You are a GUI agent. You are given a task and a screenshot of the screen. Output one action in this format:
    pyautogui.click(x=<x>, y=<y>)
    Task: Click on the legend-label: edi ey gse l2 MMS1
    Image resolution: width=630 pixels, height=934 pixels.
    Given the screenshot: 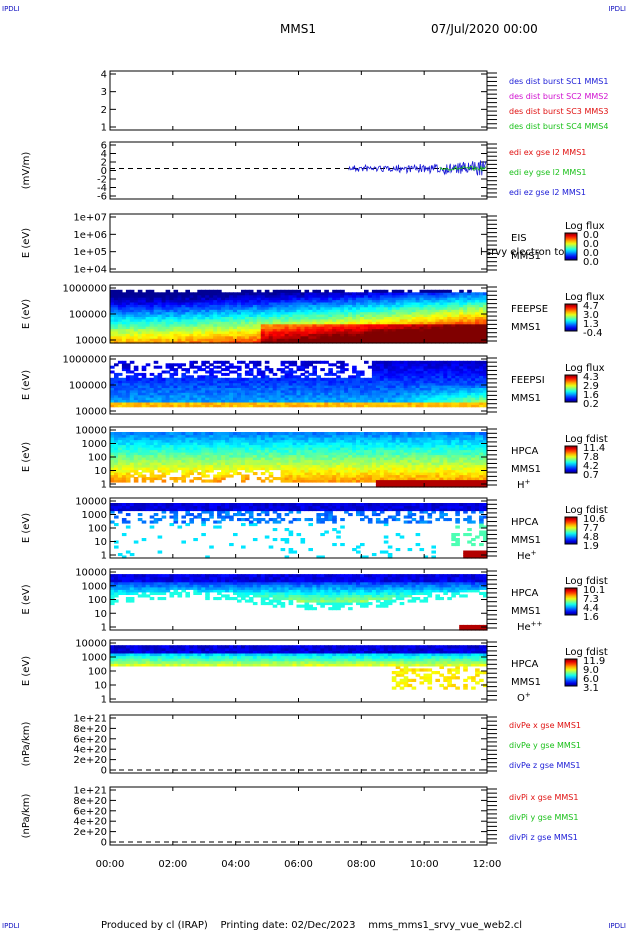 What is the action you would take?
    pyautogui.click(x=548, y=172)
    